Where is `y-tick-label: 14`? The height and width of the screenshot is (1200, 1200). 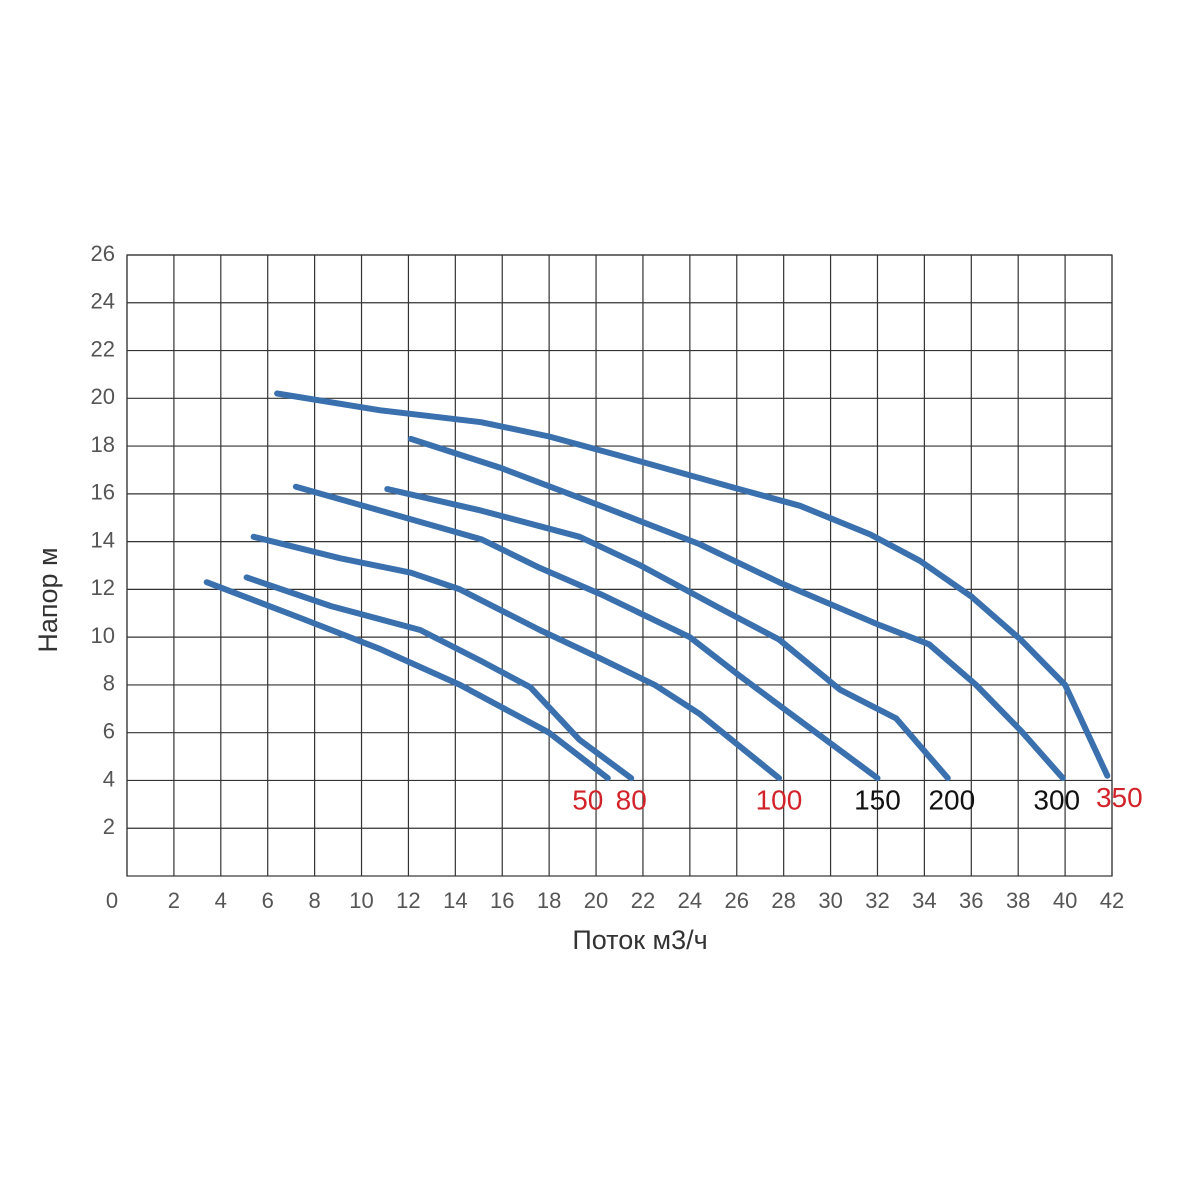
y-tick-label: 14 is located at coordinates (103, 539).